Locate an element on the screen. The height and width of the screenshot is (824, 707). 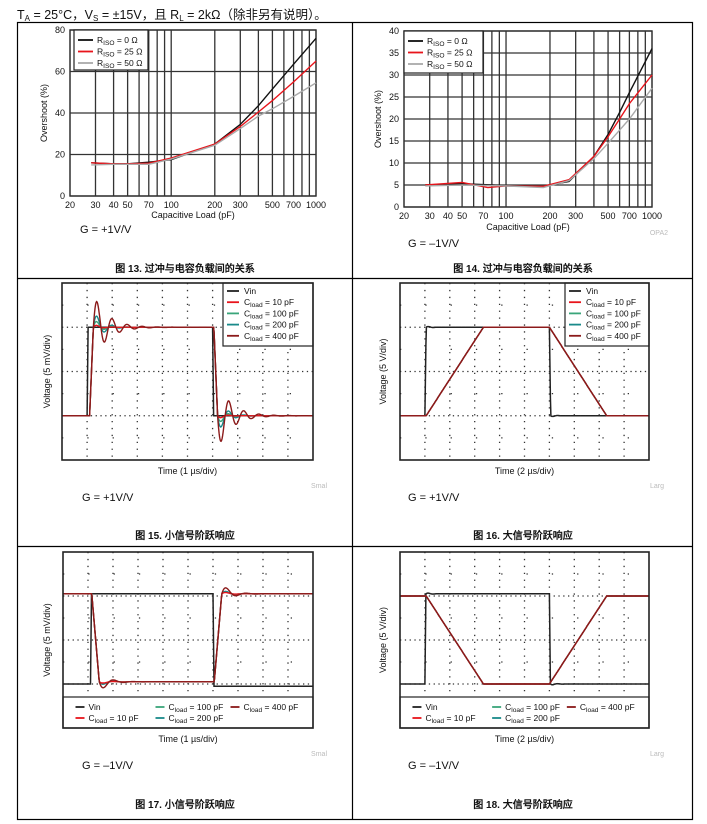
figure-caption: 图 13. 过冲与电容负载间的关系 is located at coordinates (184, 268).